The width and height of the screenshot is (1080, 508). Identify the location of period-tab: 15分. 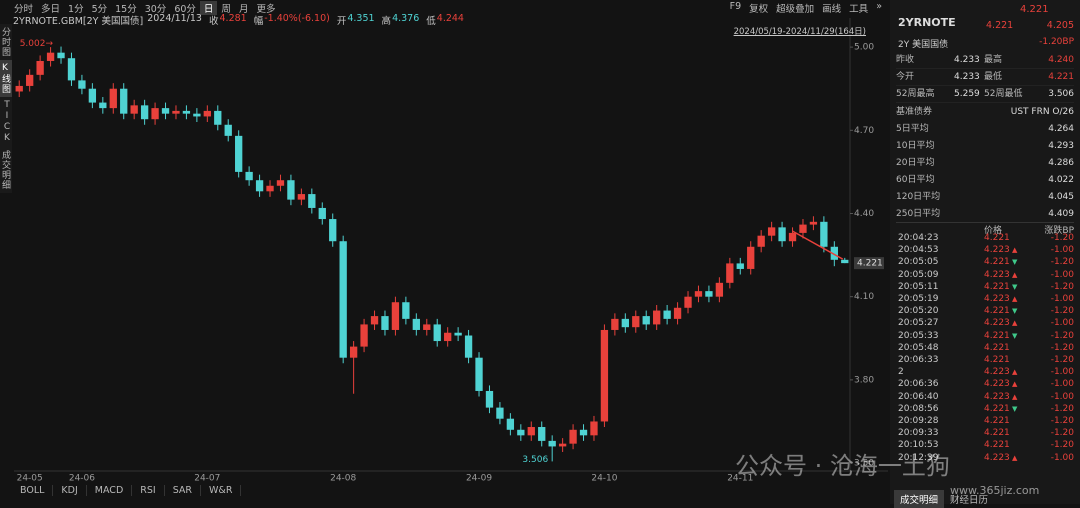
(126, 9).